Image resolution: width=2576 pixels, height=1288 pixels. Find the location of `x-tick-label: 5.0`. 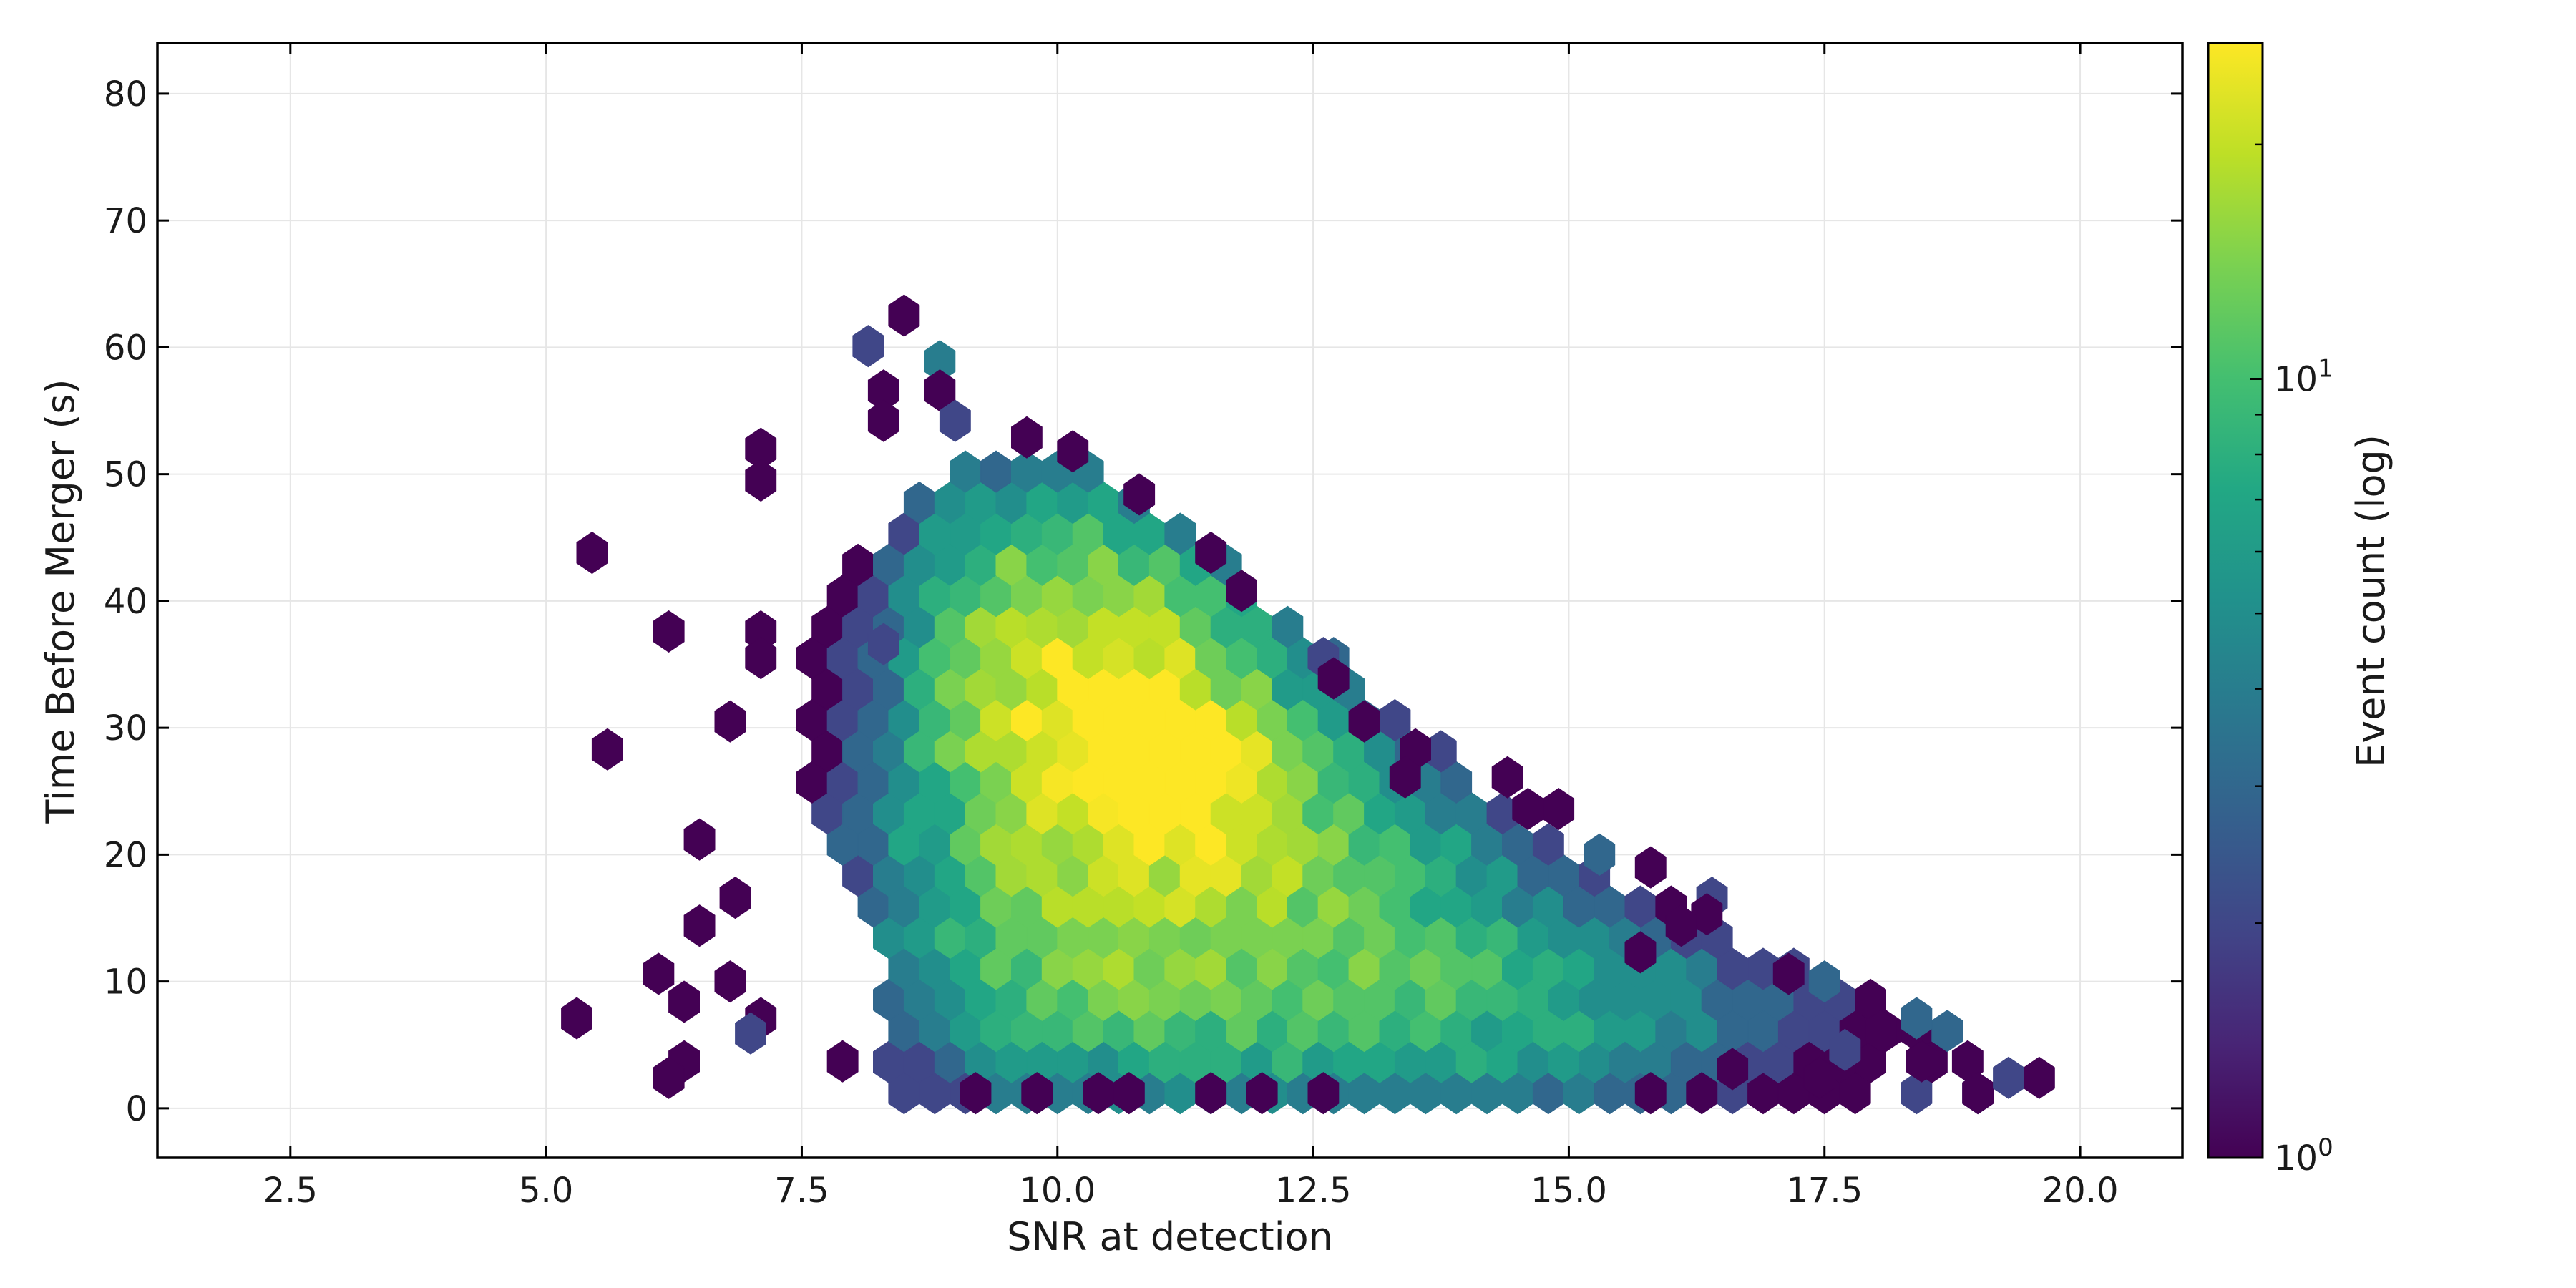

x-tick-label: 5.0 is located at coordinates (546, 1191).